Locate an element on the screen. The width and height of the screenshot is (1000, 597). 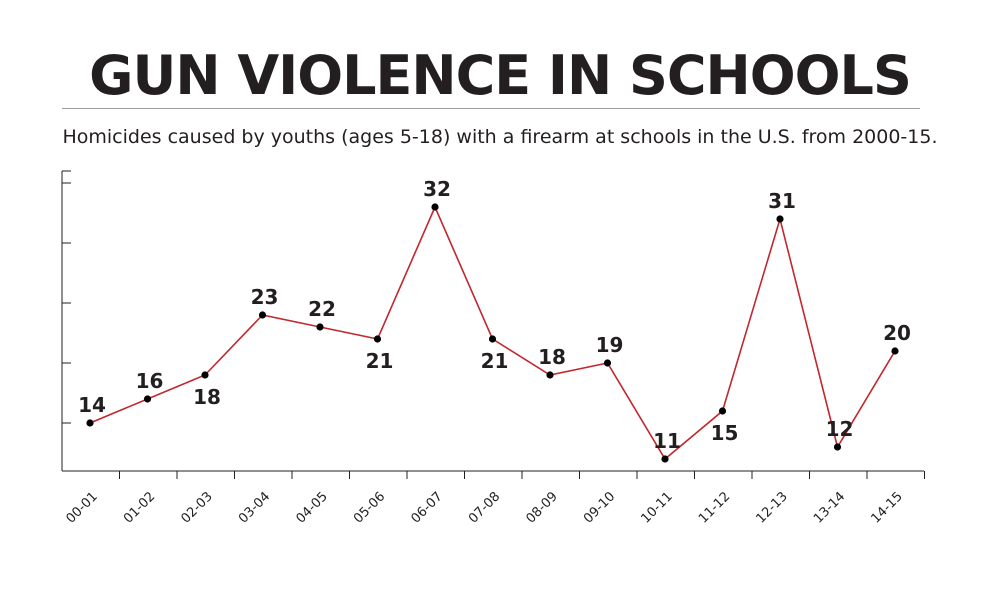
data-label: 20 is located at coordinates (897, 333).